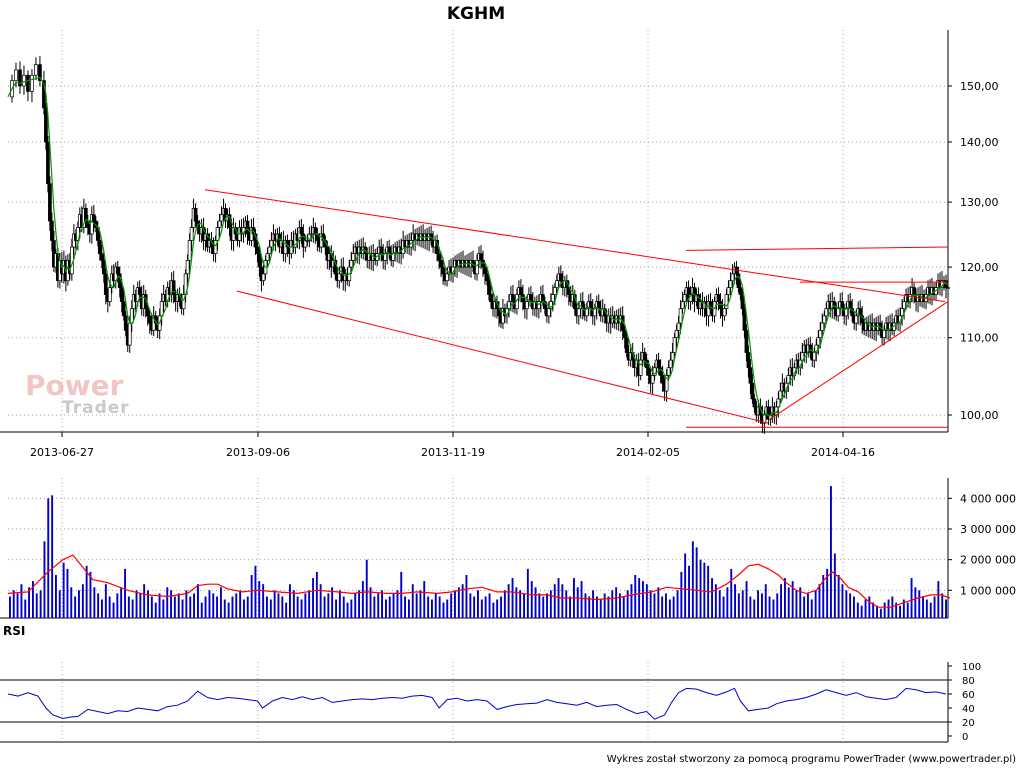  I want to click on rsi-label: RSI, so click(14, 631).